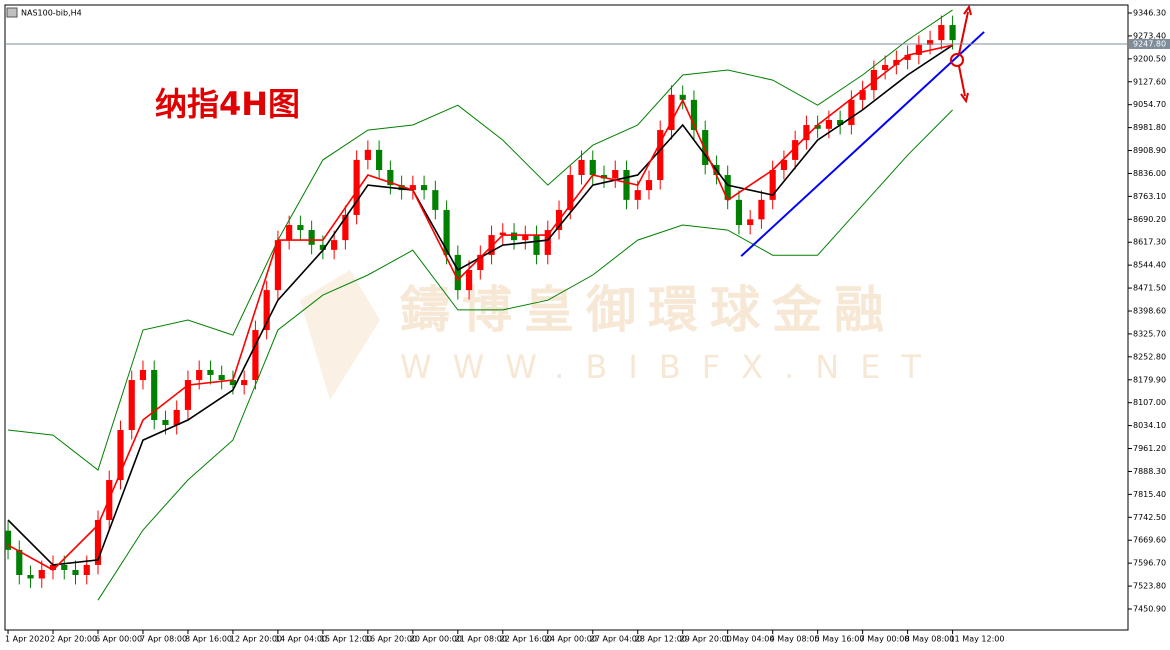 The image size is (1170, 650). What do you see at coordinates (1149, 333) in the screenshot?
I see `y-tick-label: 8325.70` at bounding box center [1149, 333].